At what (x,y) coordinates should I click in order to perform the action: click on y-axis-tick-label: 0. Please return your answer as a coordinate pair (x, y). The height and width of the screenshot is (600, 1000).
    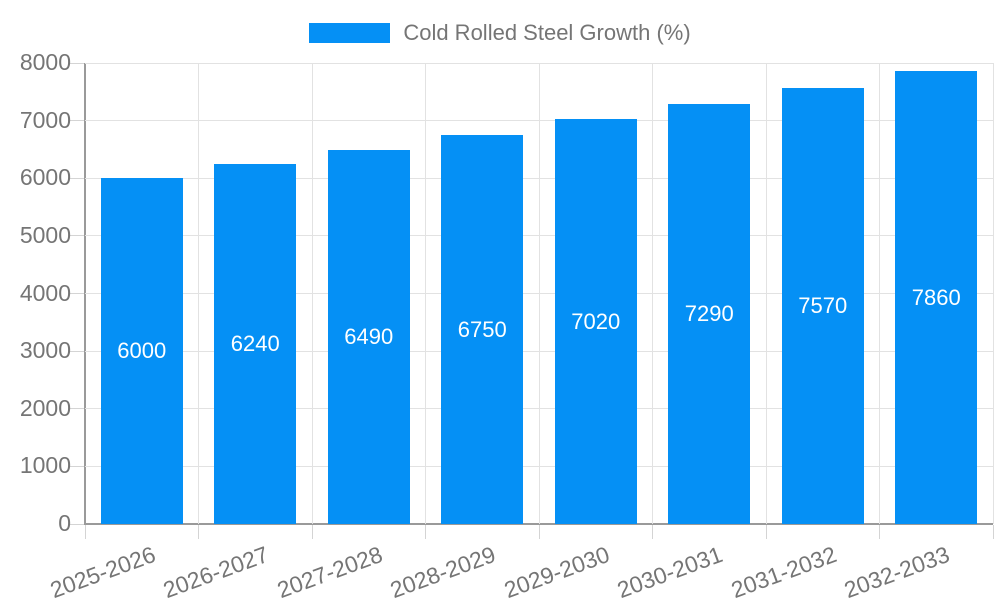
    Looking at the image, I should click on (64, 522).